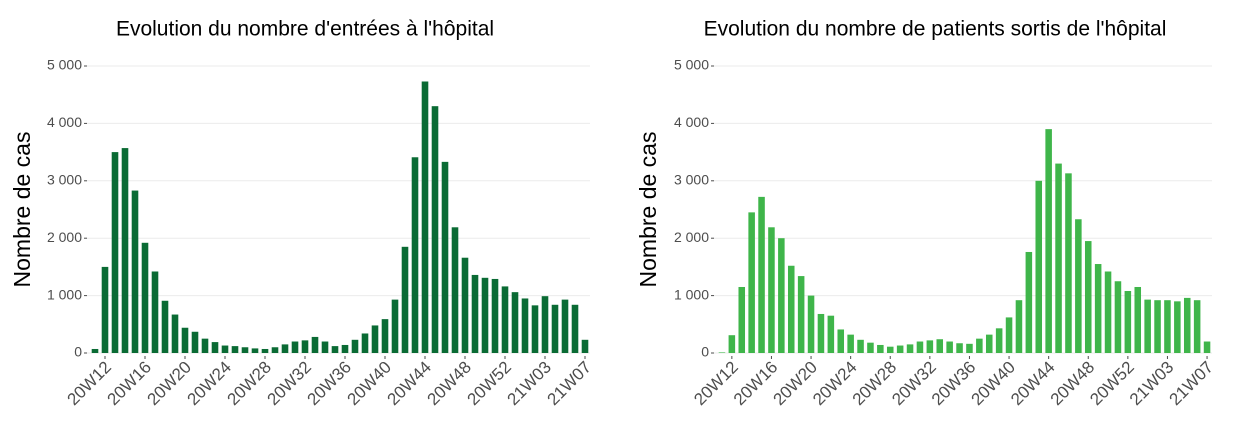 This screenshot has height=434, width=1236. I want to click on x-tick-label: 21W07, so click(569, 384).